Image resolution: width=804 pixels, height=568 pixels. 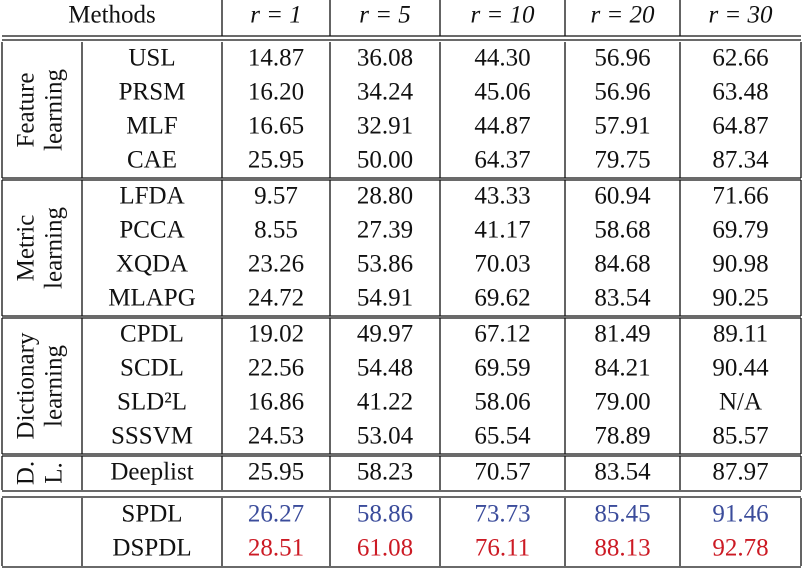 I want to click on group-label: Metric, so click(x=26, y=248).